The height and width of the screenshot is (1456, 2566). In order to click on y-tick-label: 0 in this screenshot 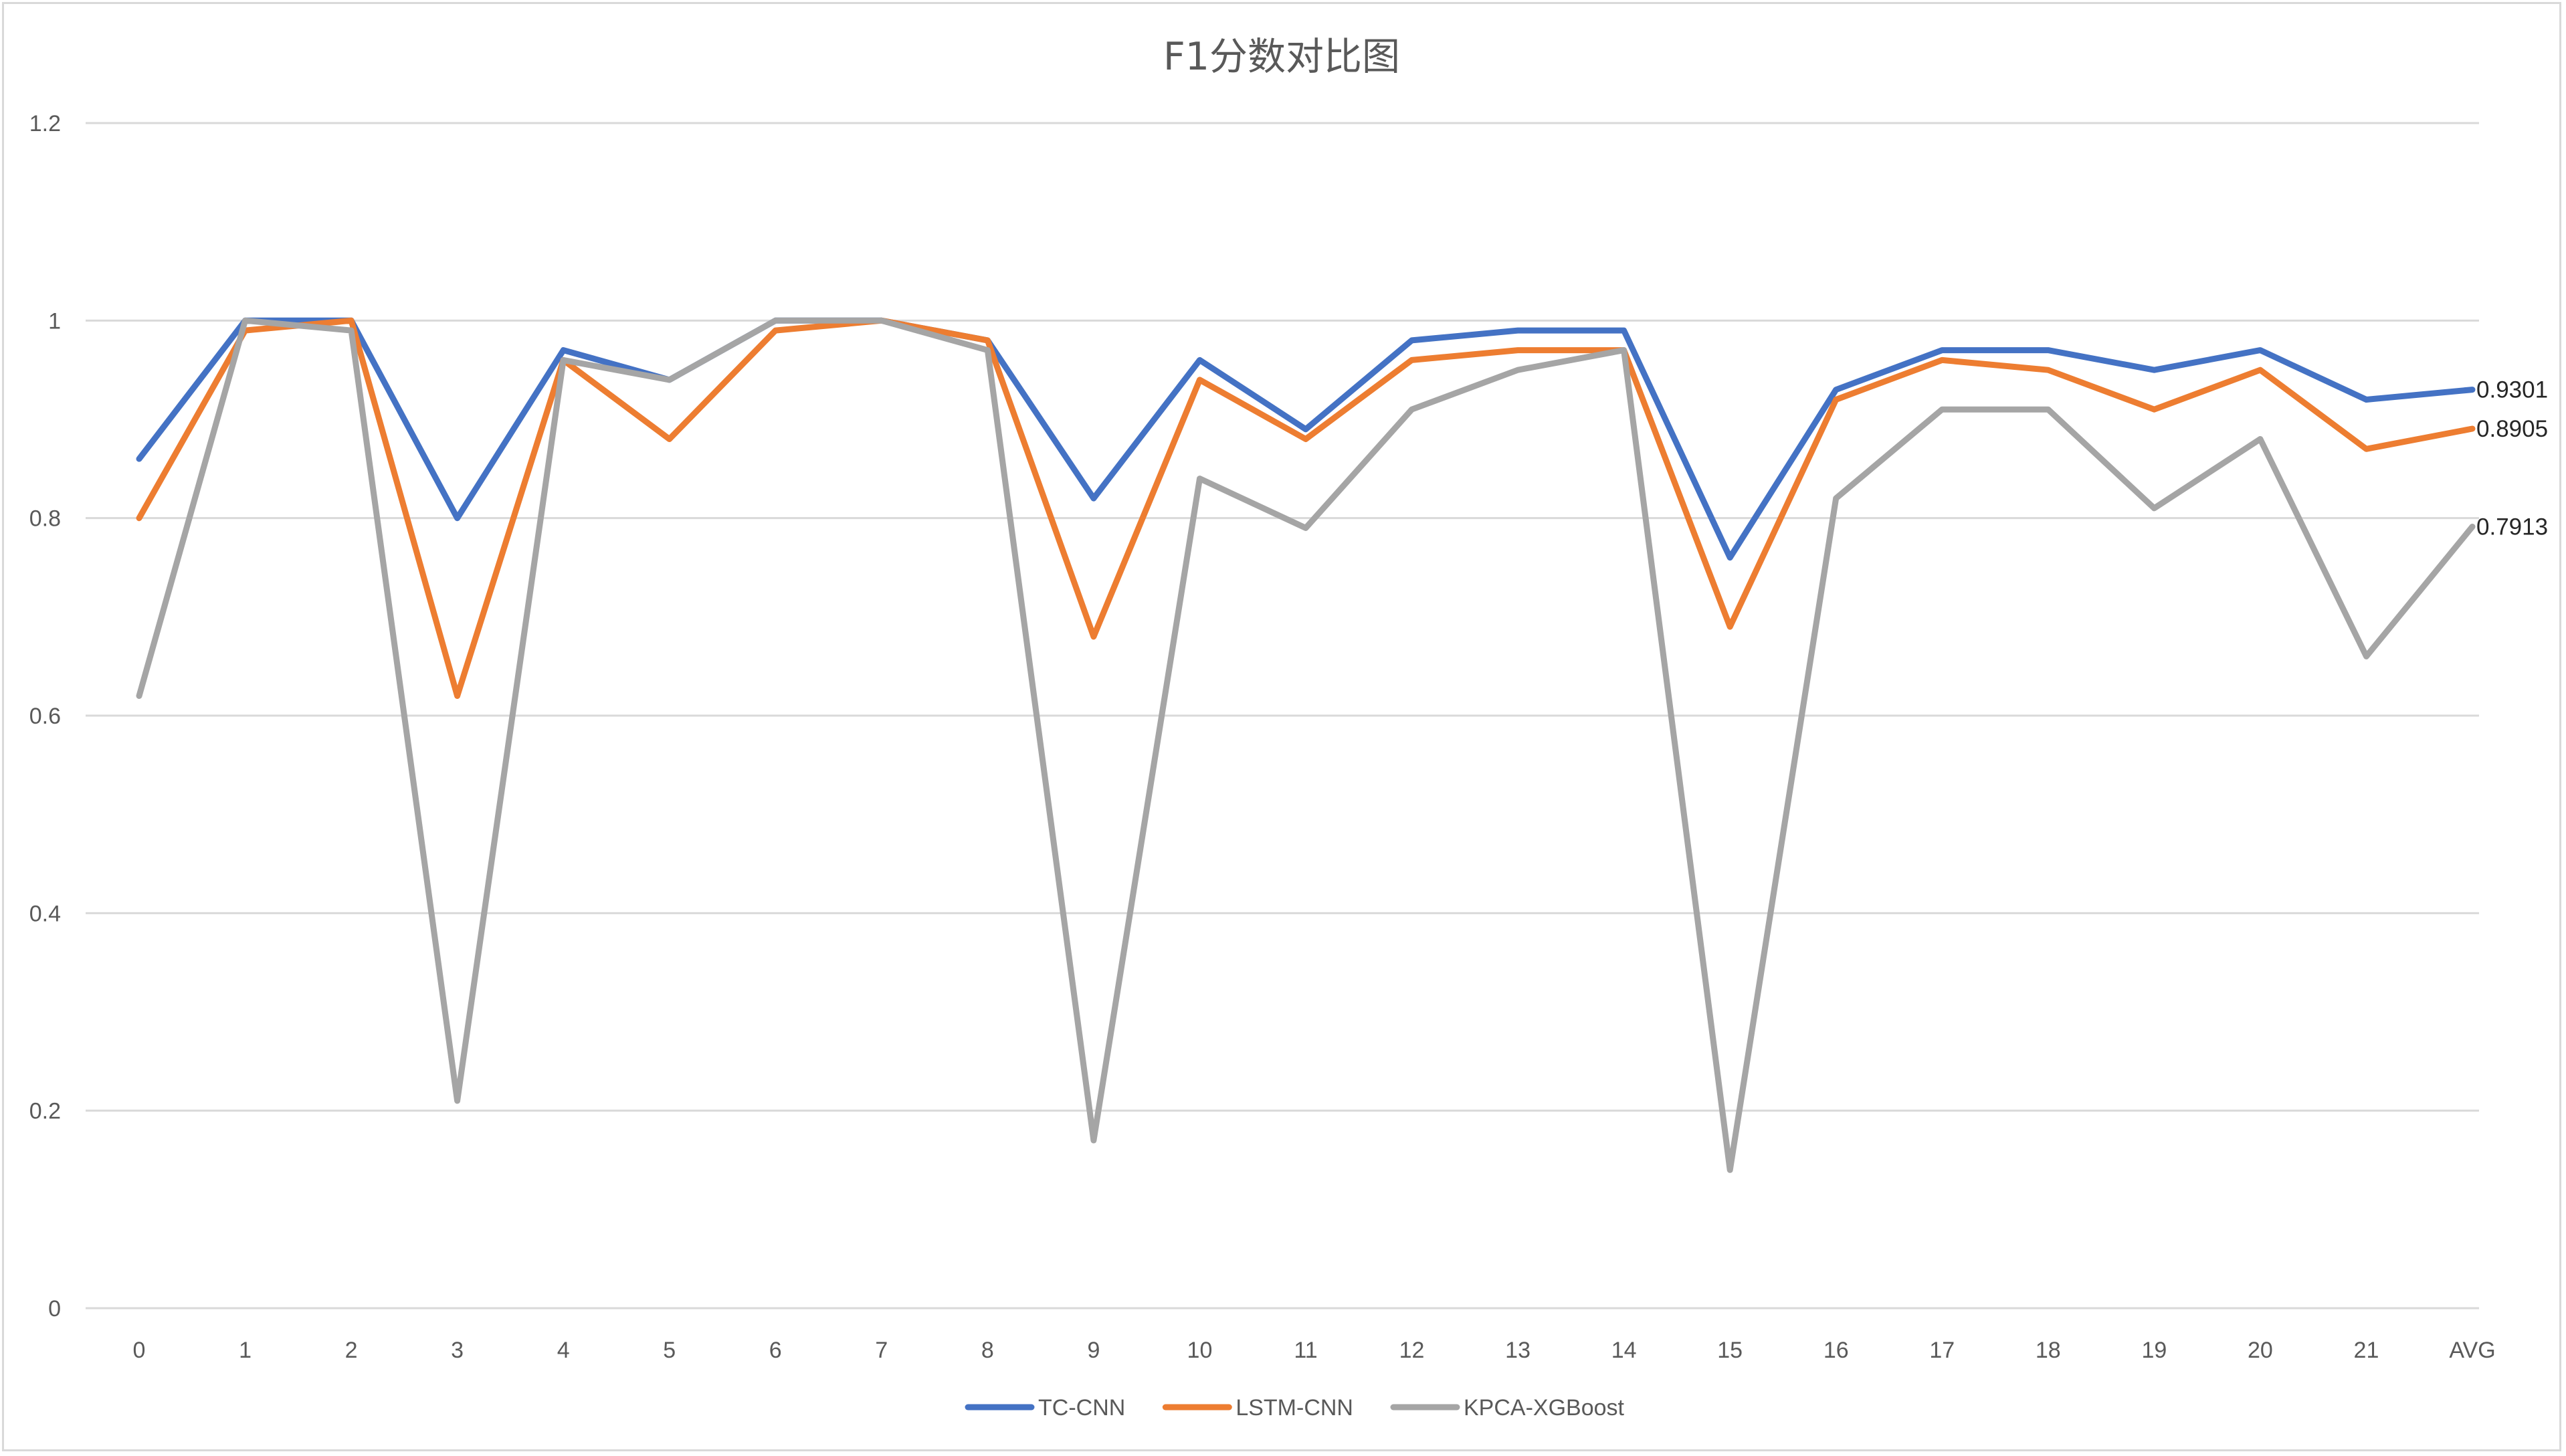, I will do `click(54, 1309)`.